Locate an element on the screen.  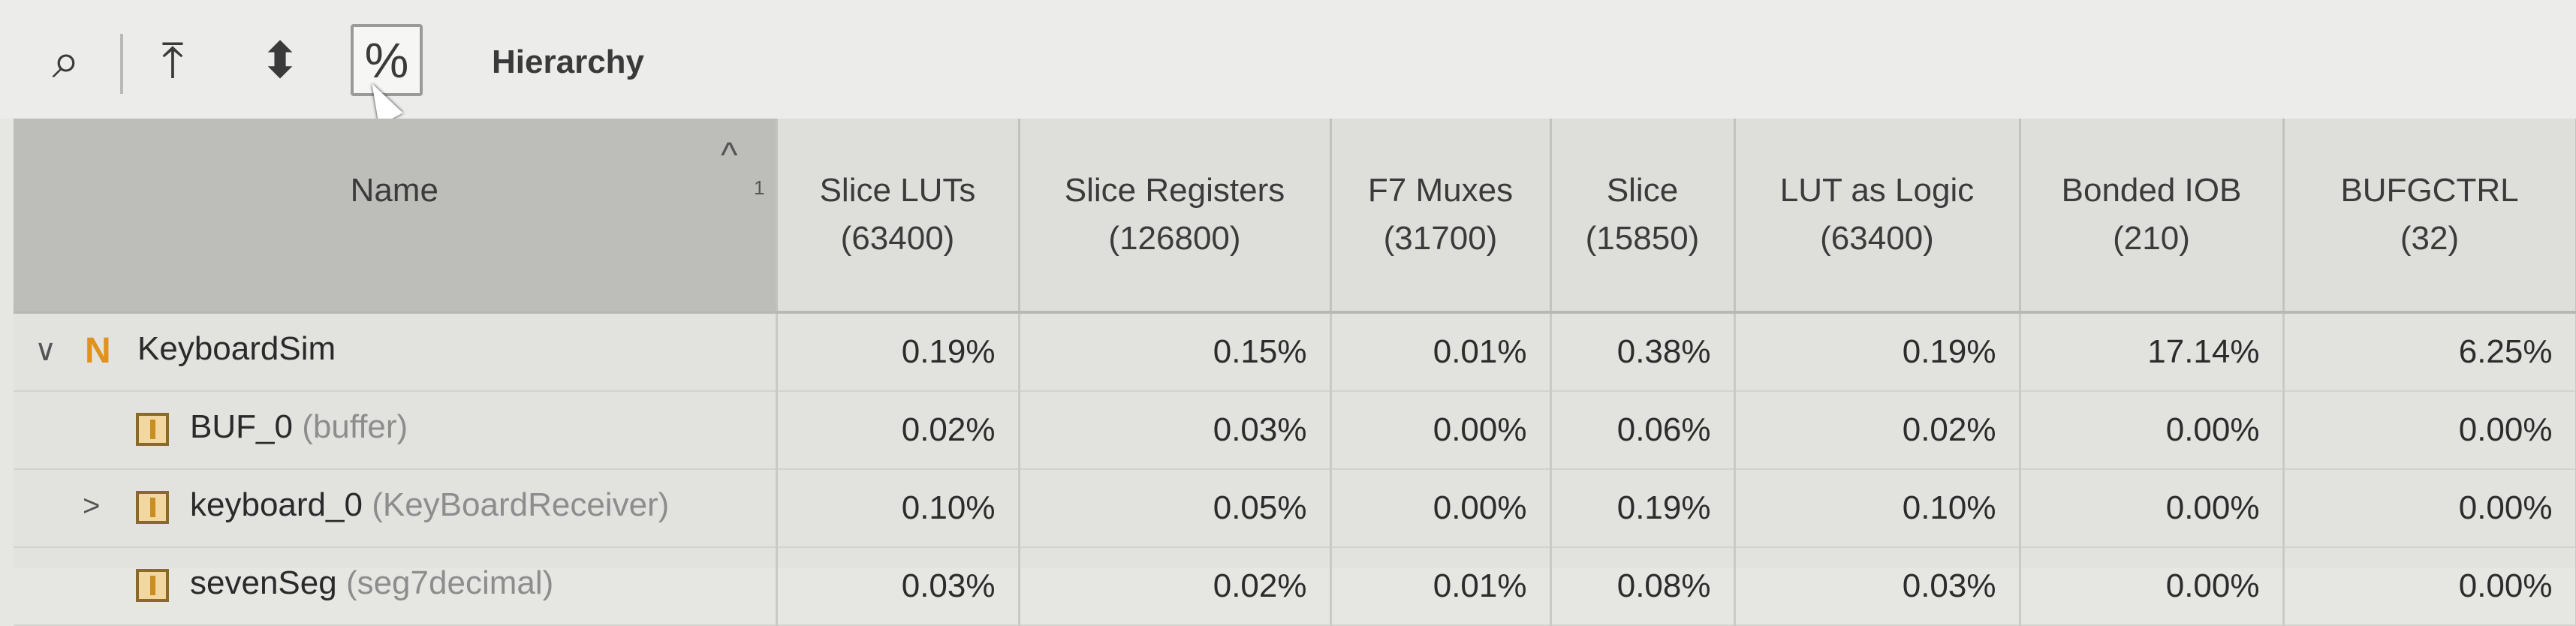
cell-lut-as-logic: 0.02% is located at coordinates (1877, 431).